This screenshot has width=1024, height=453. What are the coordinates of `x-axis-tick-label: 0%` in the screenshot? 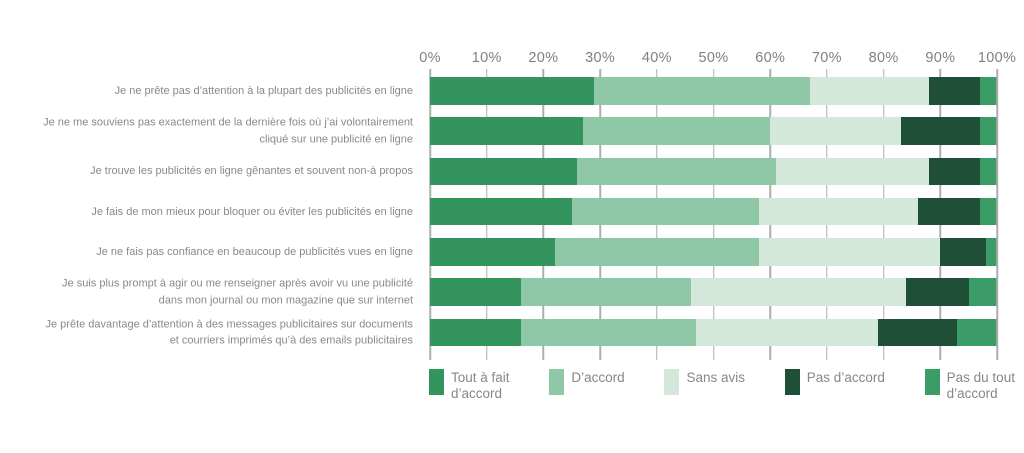 It's located at (430, 58).